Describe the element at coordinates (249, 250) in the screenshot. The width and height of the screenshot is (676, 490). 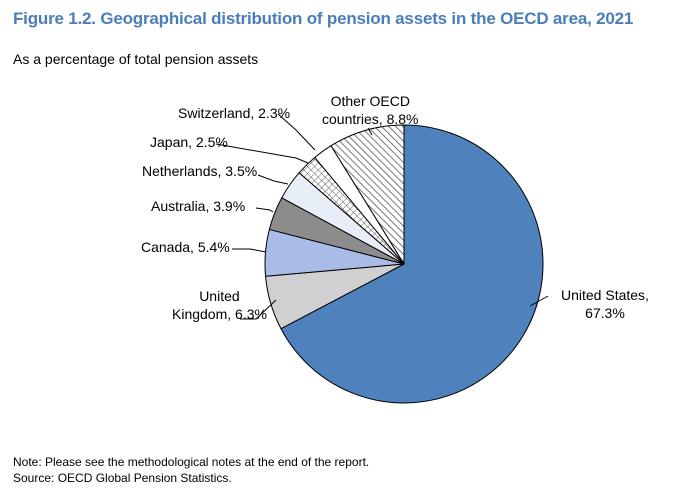
I see `leader-line-canada` at that location.